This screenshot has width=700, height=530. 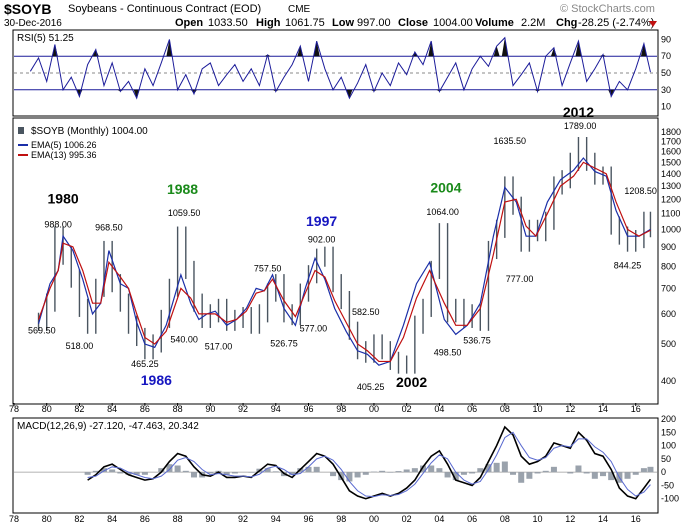 I want to click on macd-tick-label: 0, so click(x=663, y=472).